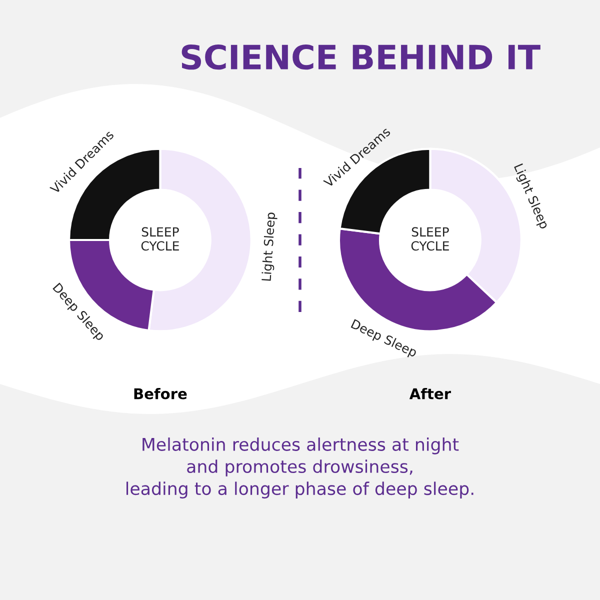  I want to click on text: After, so click(430, 394).